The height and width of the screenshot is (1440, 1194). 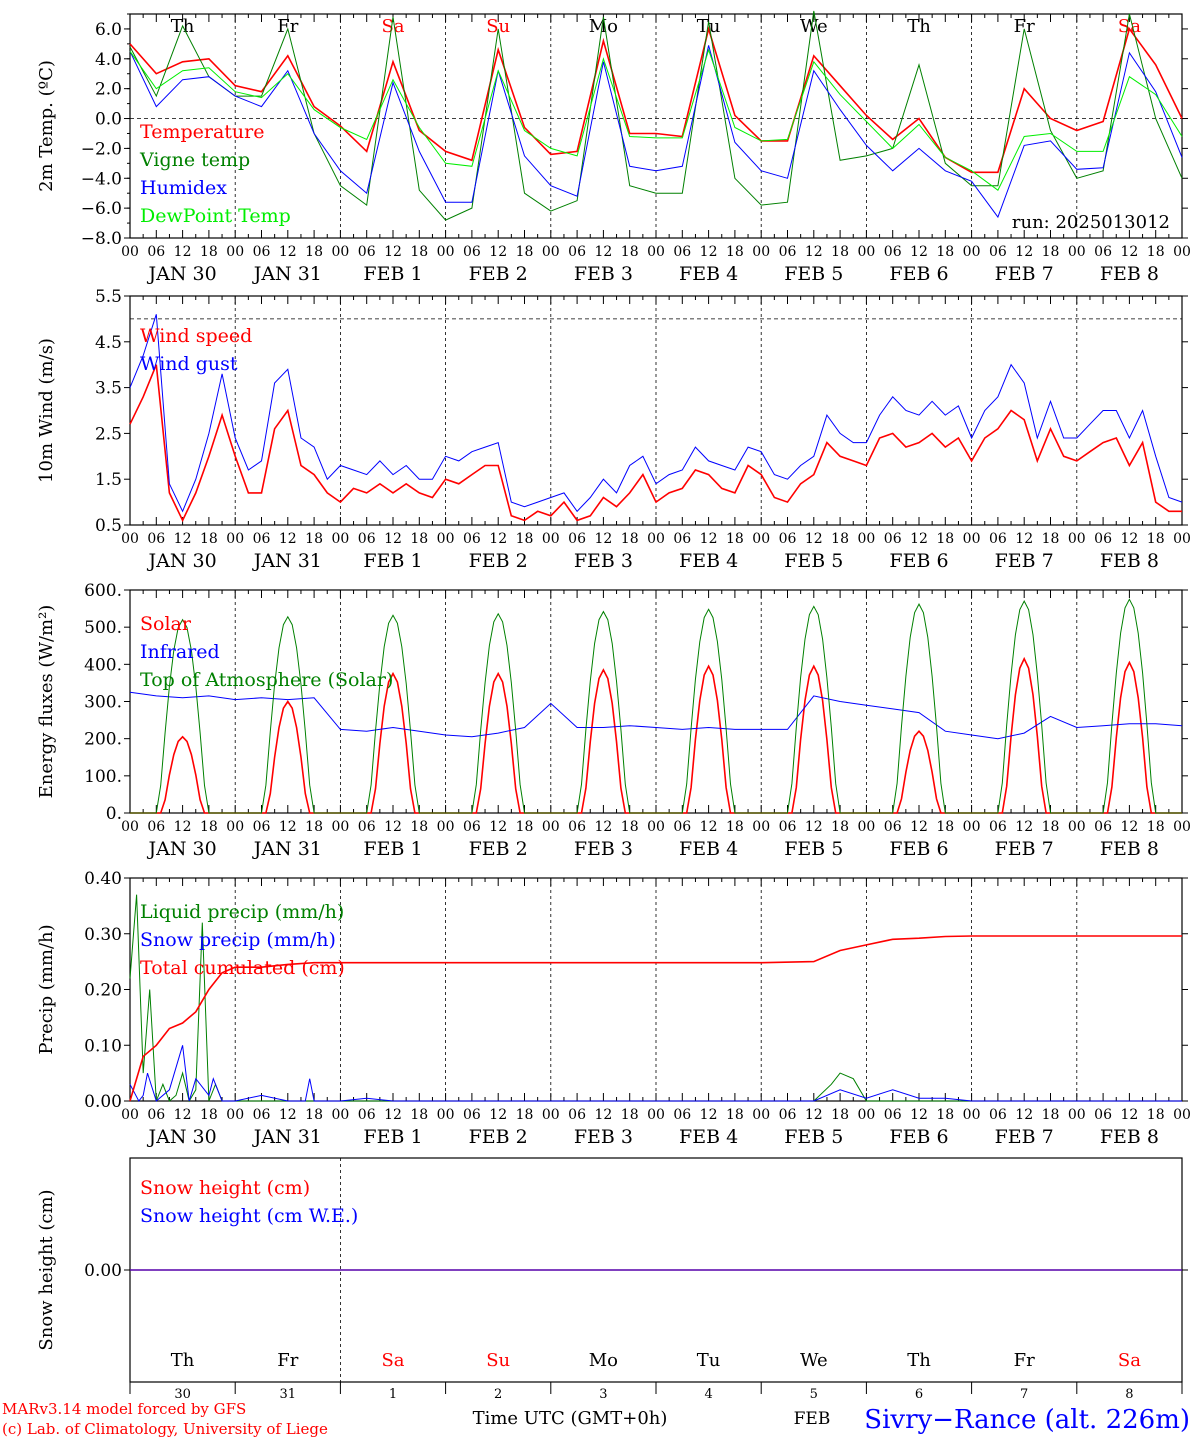 What do you see at coordinates (46, 126) in the screenshot?
I see `y-axis-label: 2m Temp. (ºC)` at bounding box center [46, 126].